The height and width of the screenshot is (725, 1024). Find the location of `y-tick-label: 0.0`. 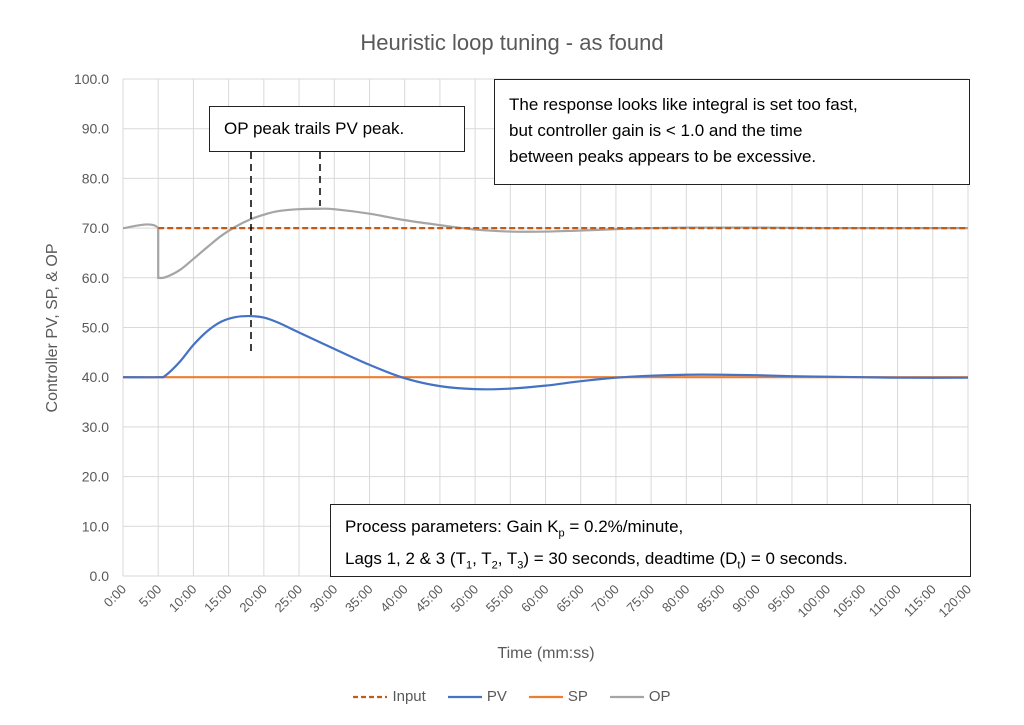

y-tick-label: 0.0 is located at coordinates (100, 576).